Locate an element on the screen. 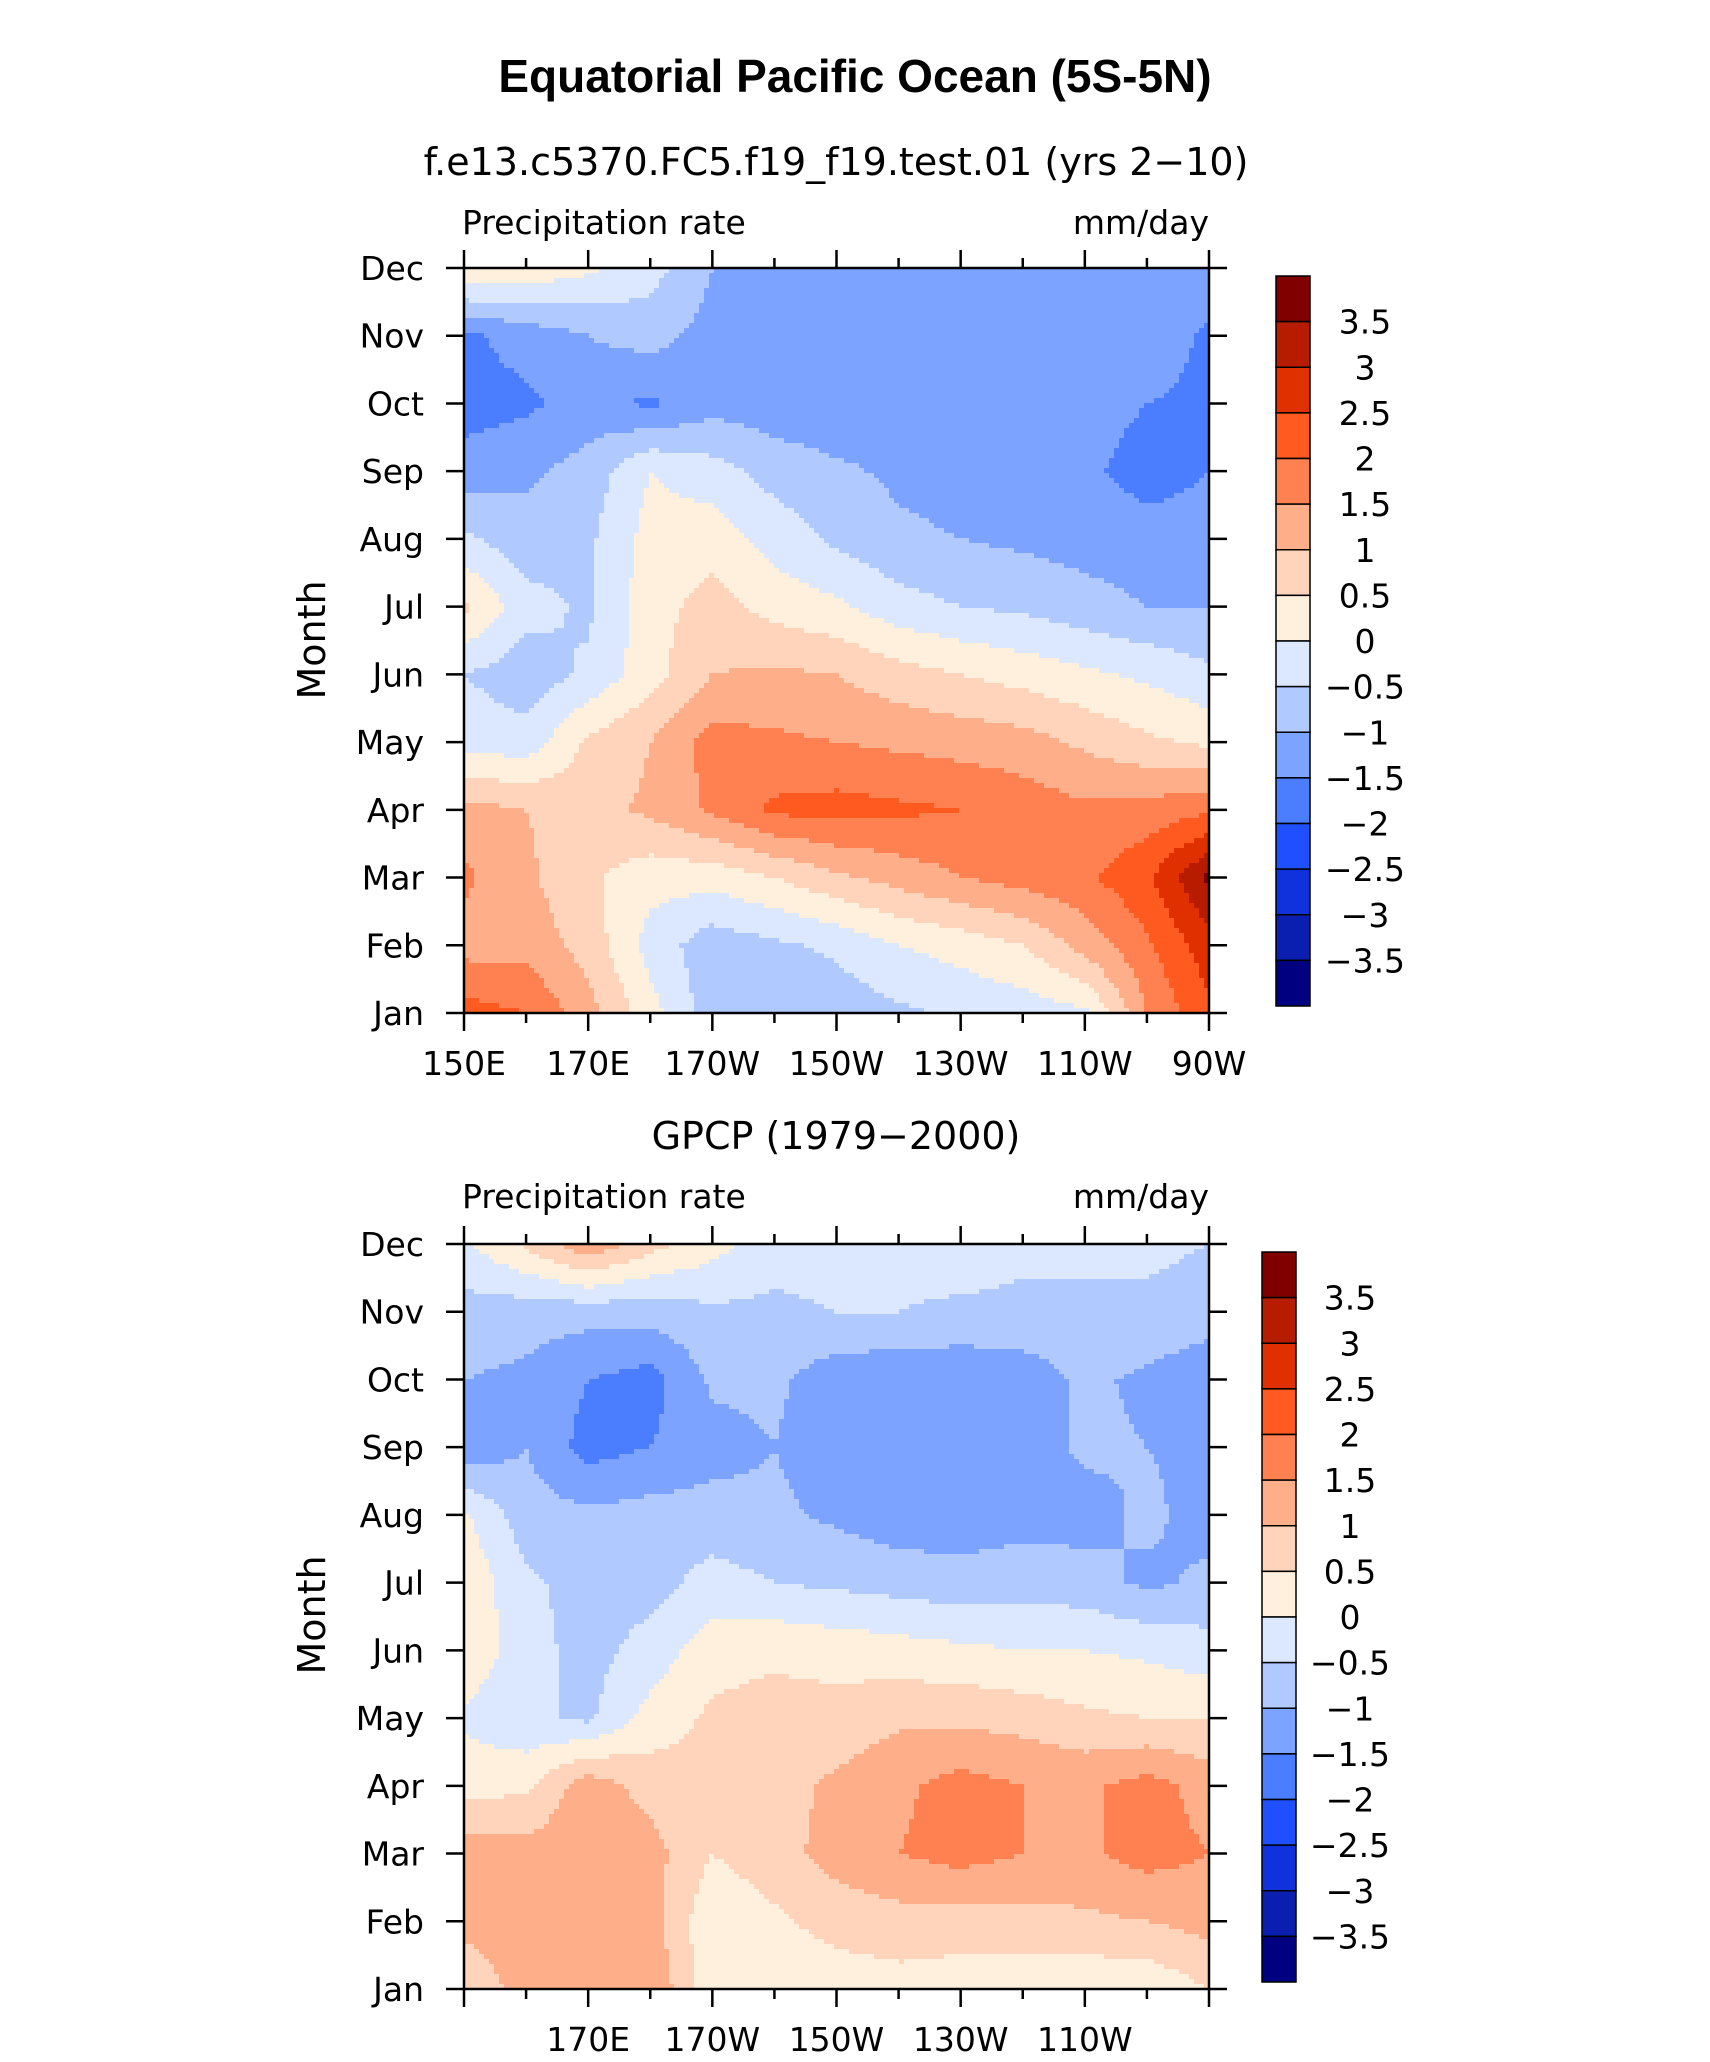 This screenshot has width=1710, height=2062. y-tick-label: Oct is located at coordinates (395, 1379).